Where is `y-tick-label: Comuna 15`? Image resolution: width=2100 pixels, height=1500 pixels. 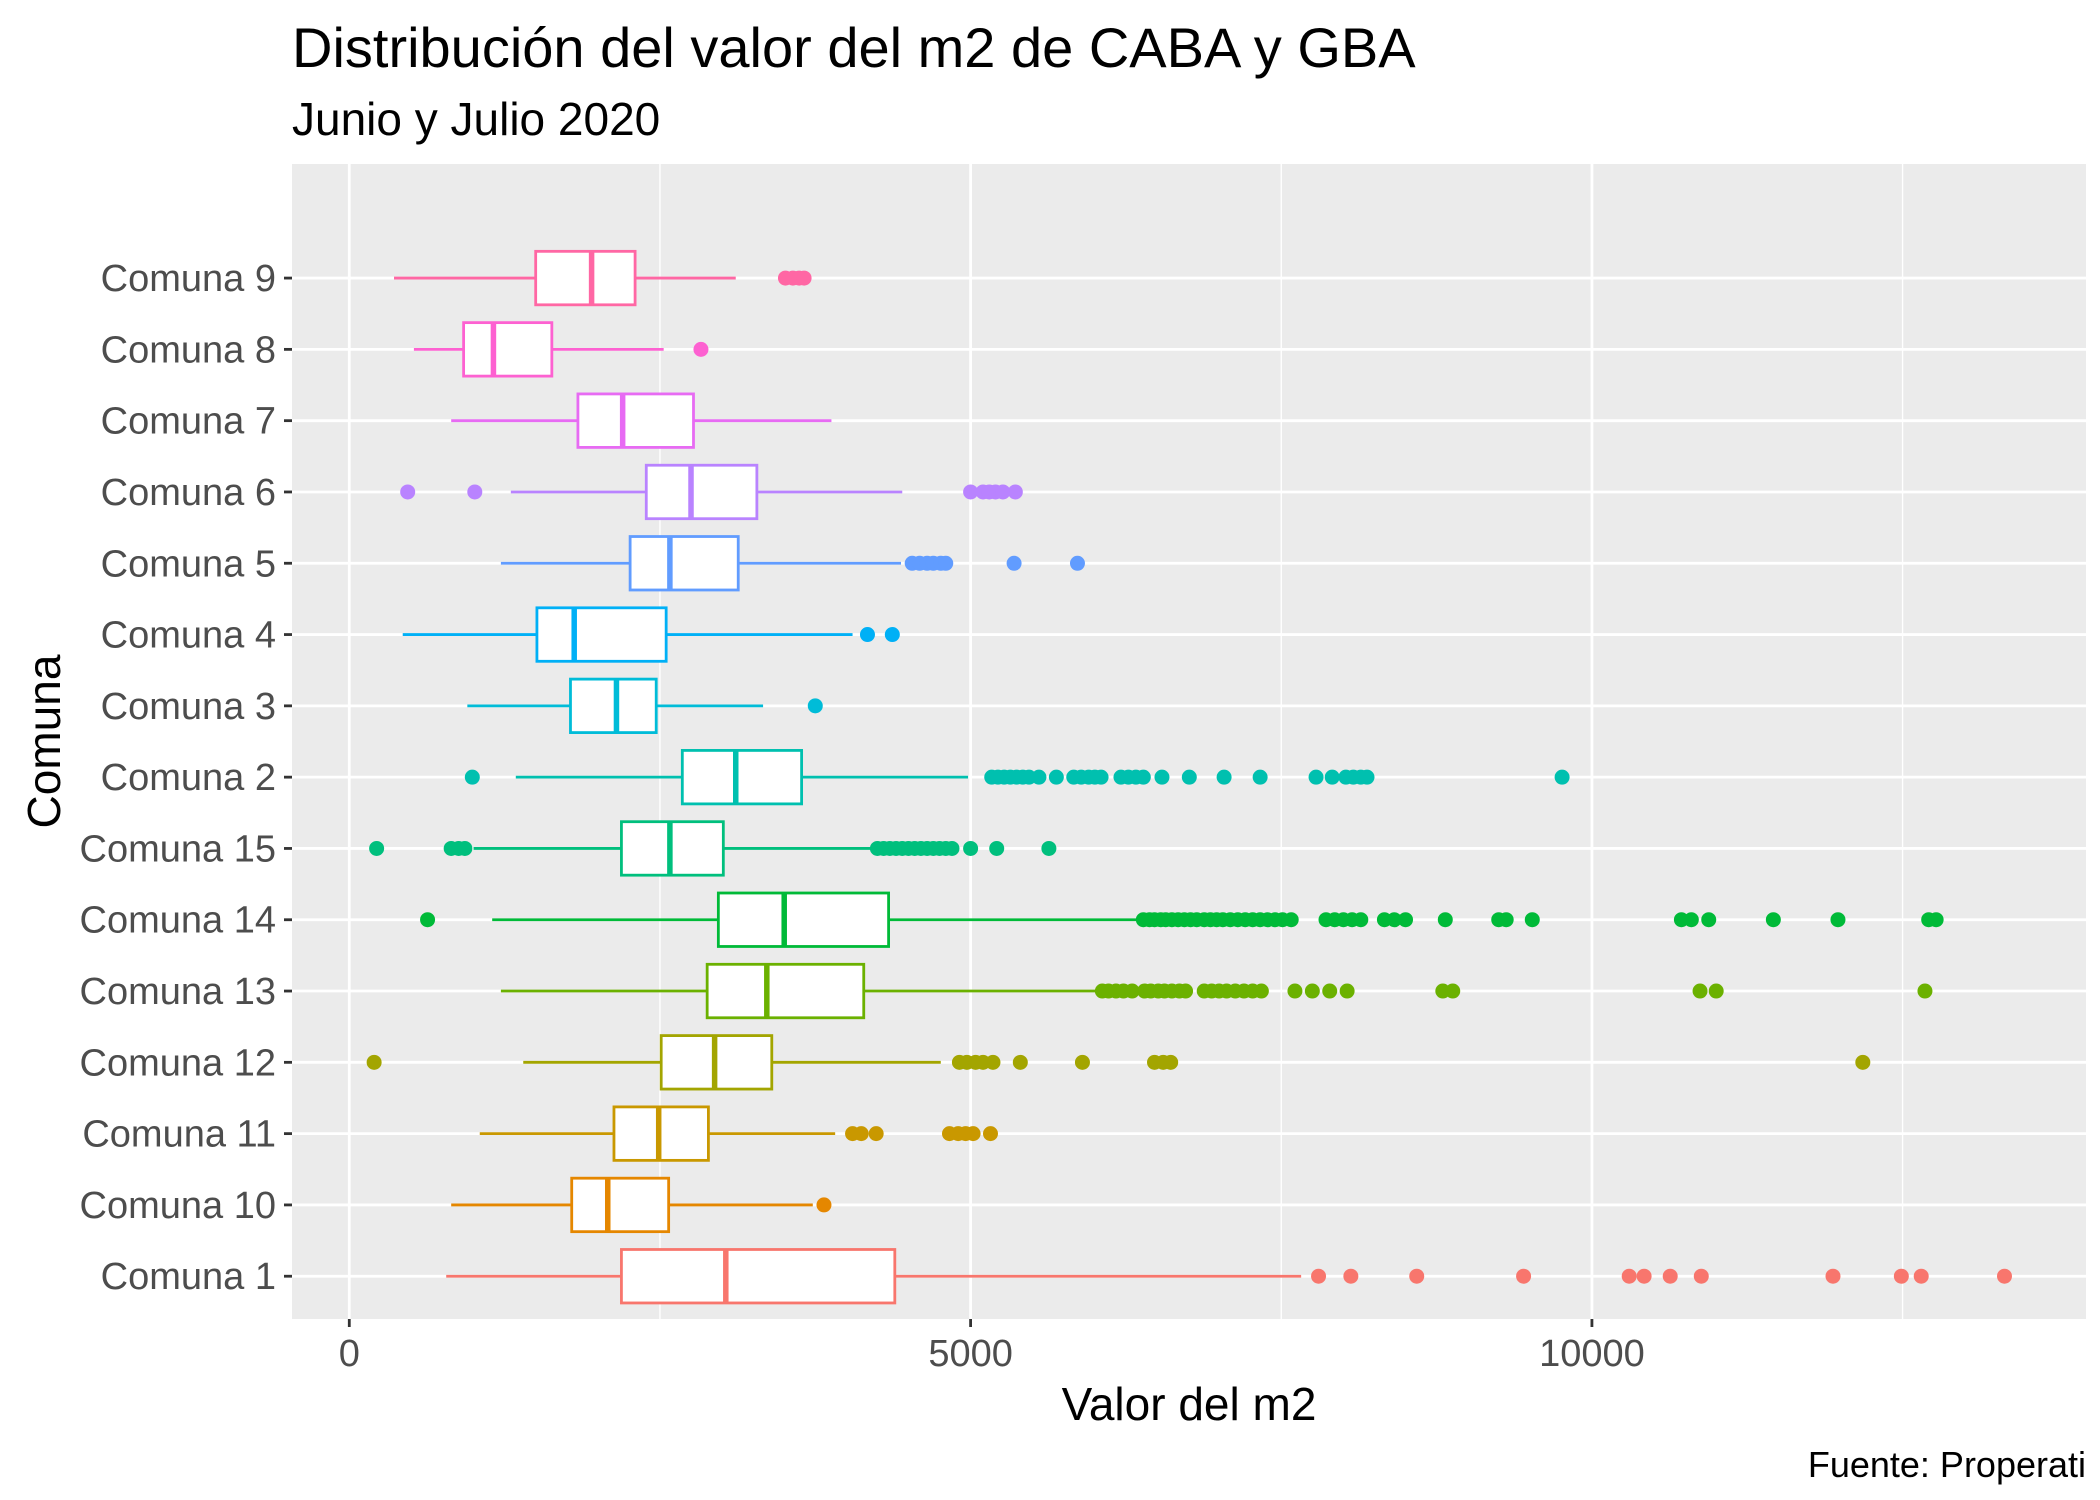
y-tick-label: Comuna 15 is located at coordinates (178, 849).